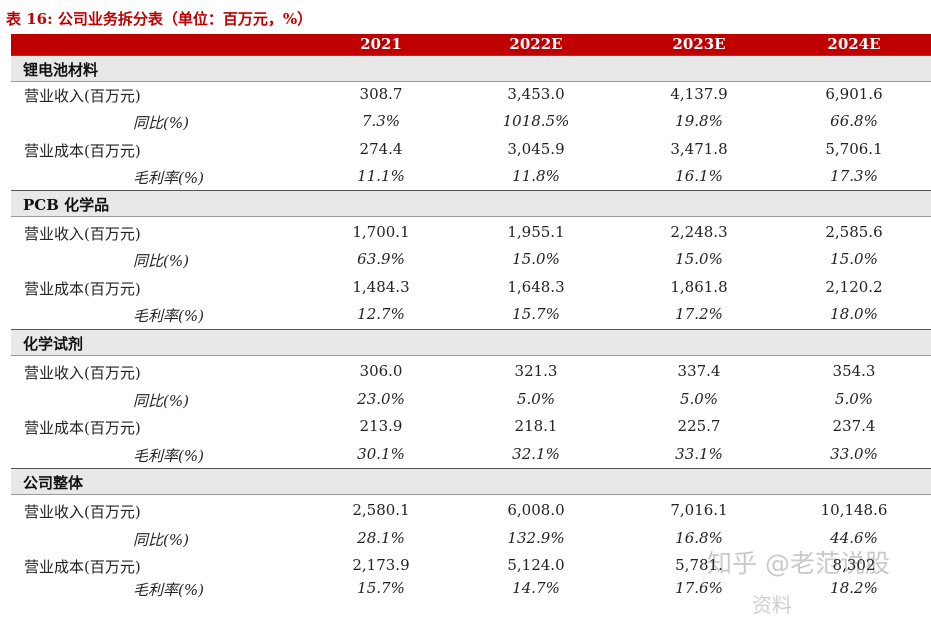  What do you see at coordinates (536, 565) in the screenshot?
I see `cell: 5,124.0` at bounding box center [536, 565].